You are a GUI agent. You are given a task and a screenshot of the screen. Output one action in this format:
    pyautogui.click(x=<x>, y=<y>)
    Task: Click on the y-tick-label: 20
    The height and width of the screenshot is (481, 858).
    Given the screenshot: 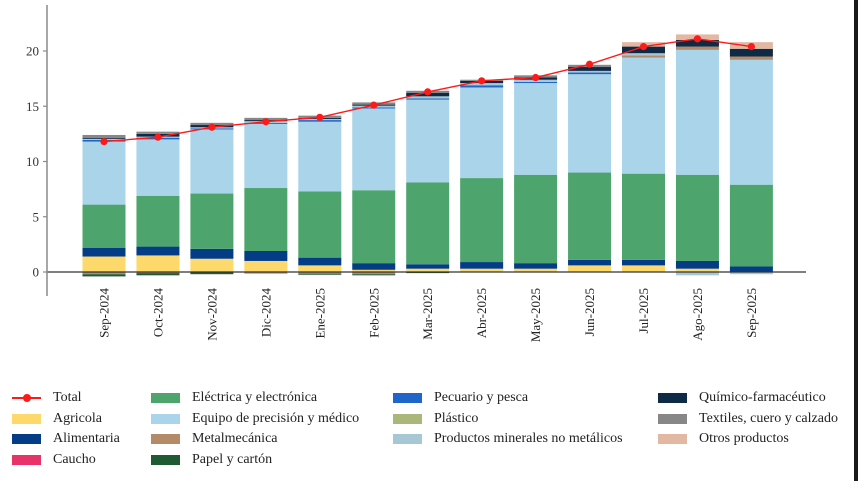 What is the action you would take?
    pyautogui.click(x=32, y=51)
    